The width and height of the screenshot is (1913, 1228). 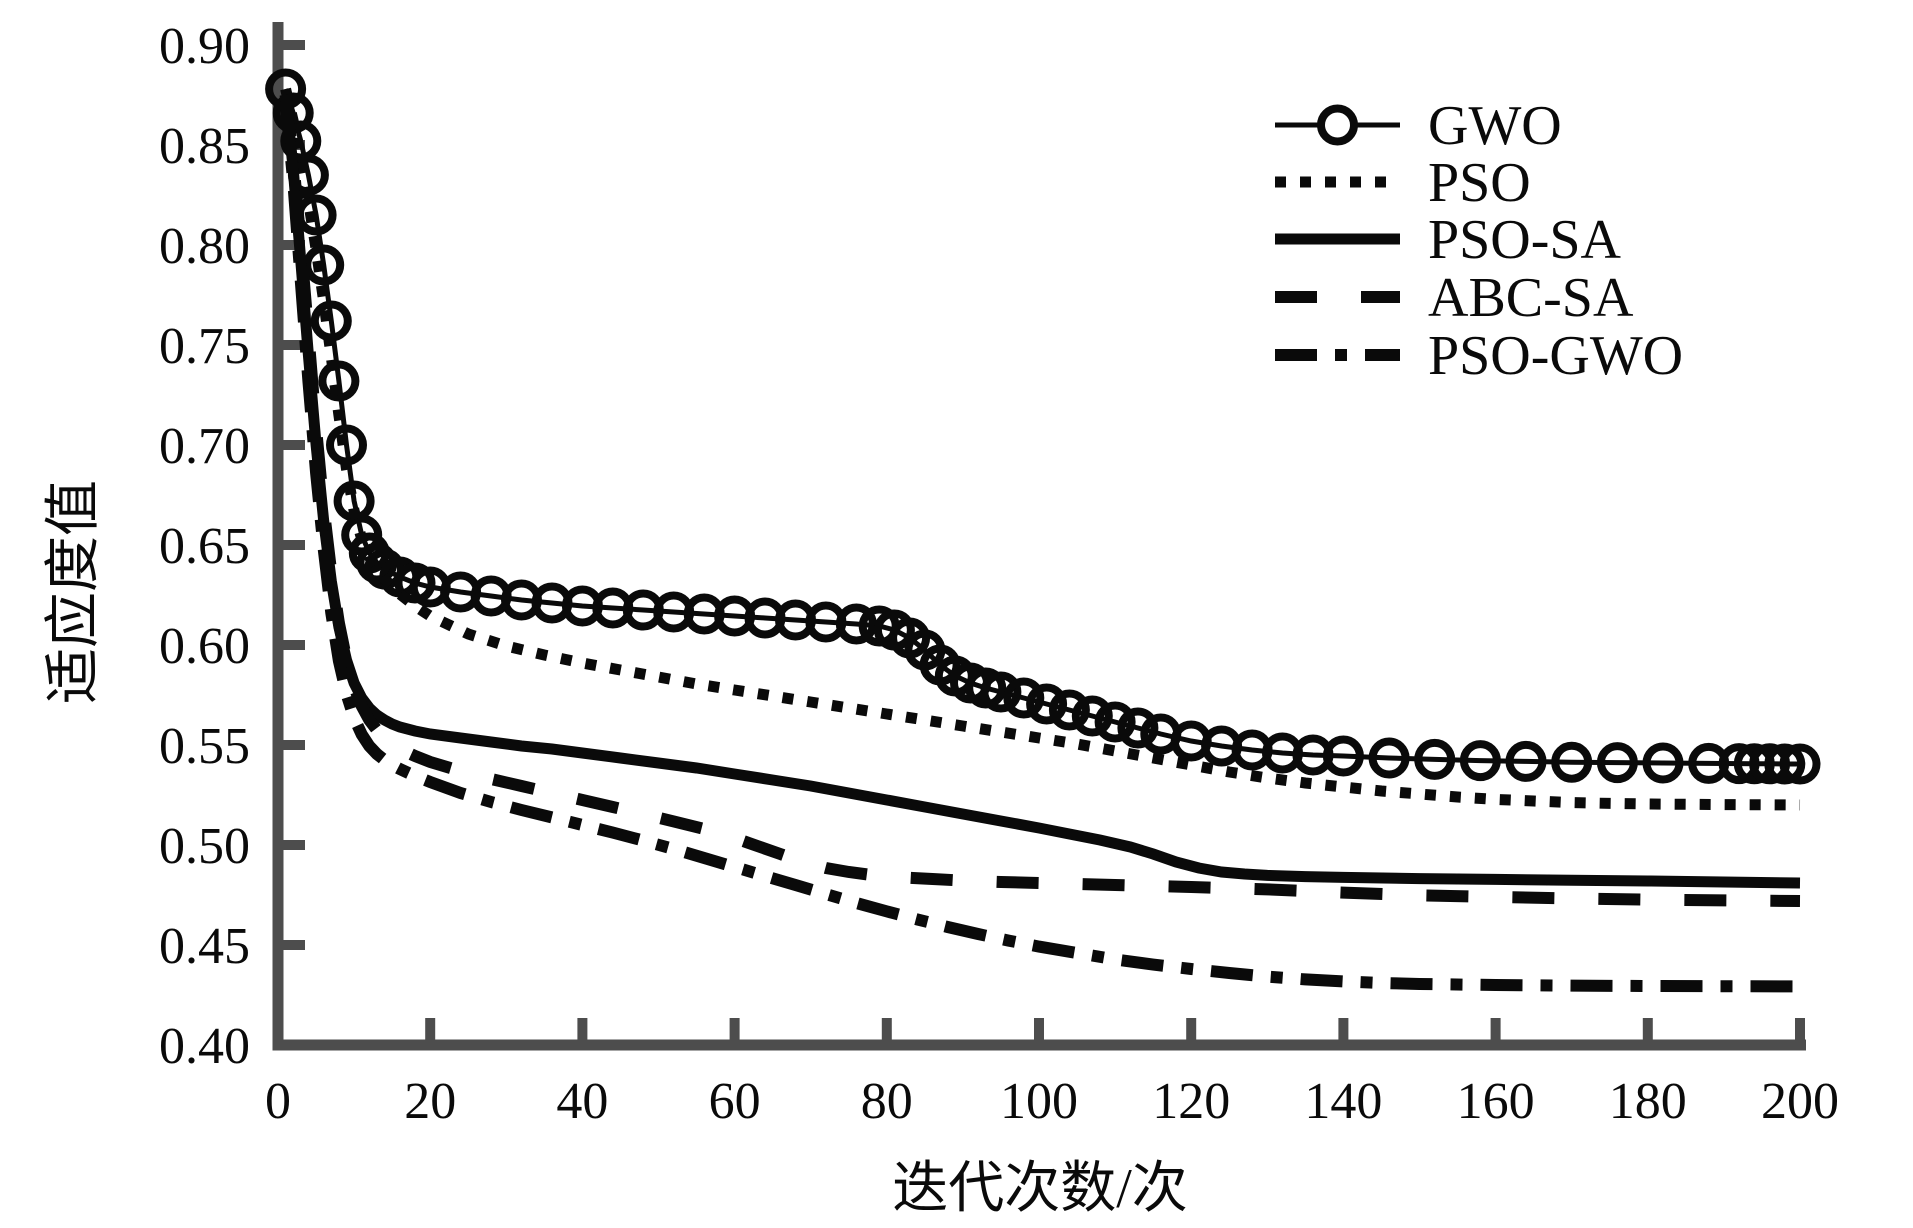 What do you see at coordinates (1648, 1101) in the screenshot?
I see `x-tick-label: 180` at bounding box center [1648, 1101].